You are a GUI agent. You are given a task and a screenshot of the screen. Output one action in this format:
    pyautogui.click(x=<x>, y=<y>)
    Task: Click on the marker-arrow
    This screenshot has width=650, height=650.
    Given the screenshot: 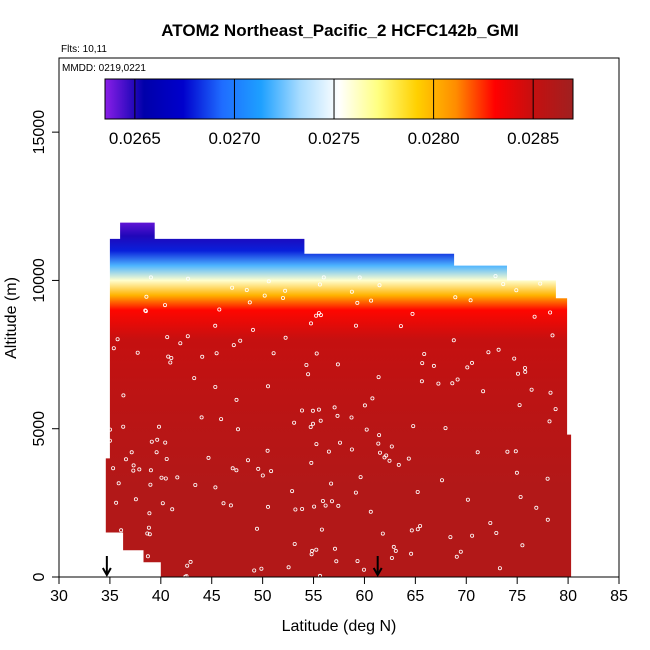 What is the action you would take?
    pyautogui.click(x=106, y=567)
    